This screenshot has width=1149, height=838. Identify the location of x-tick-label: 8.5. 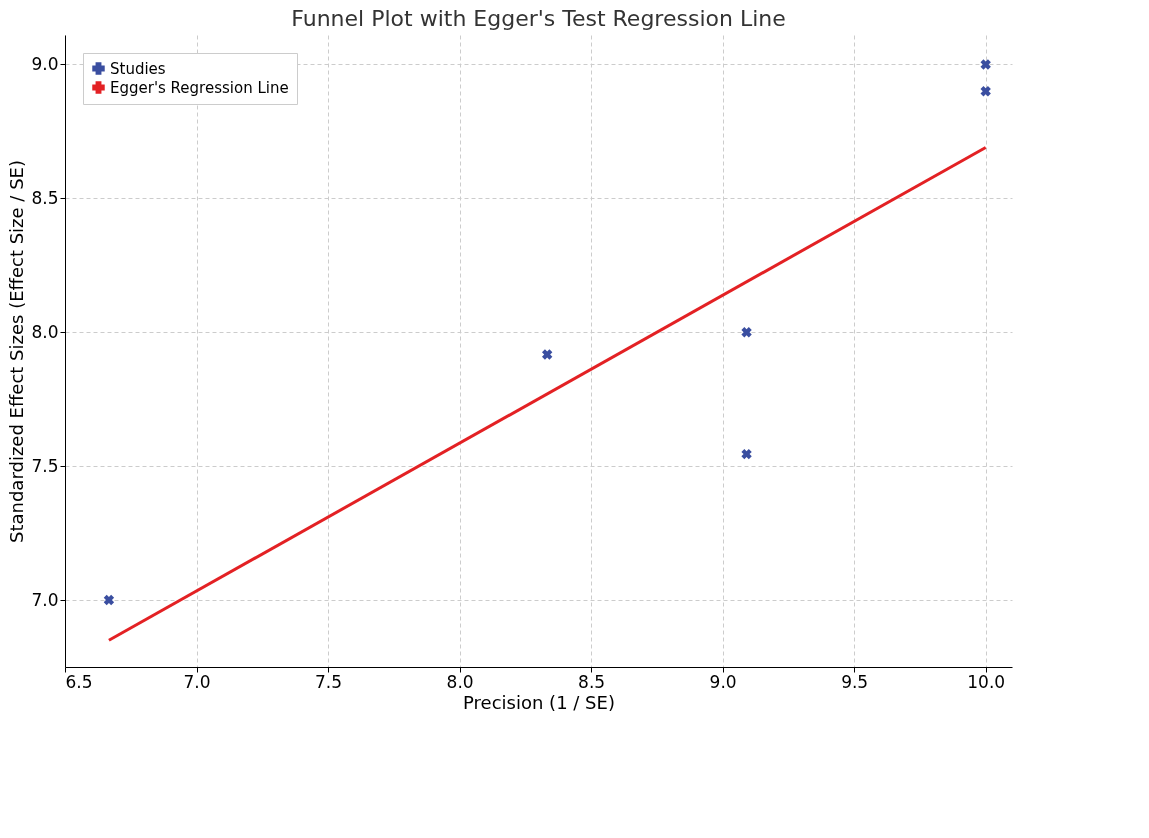
(592, 681).